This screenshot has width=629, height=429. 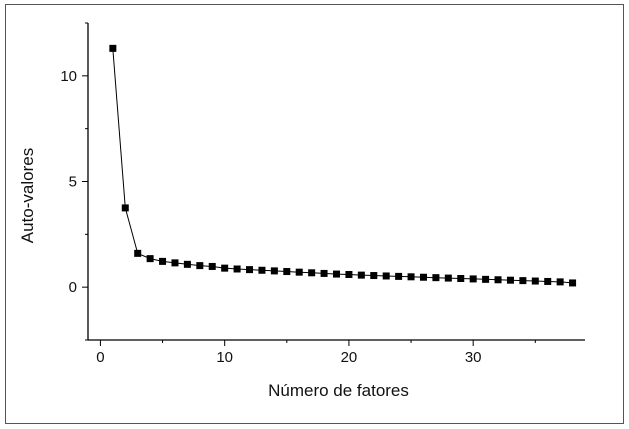 I want to click on x-tick-label: 10, so click(x=224, y=357).